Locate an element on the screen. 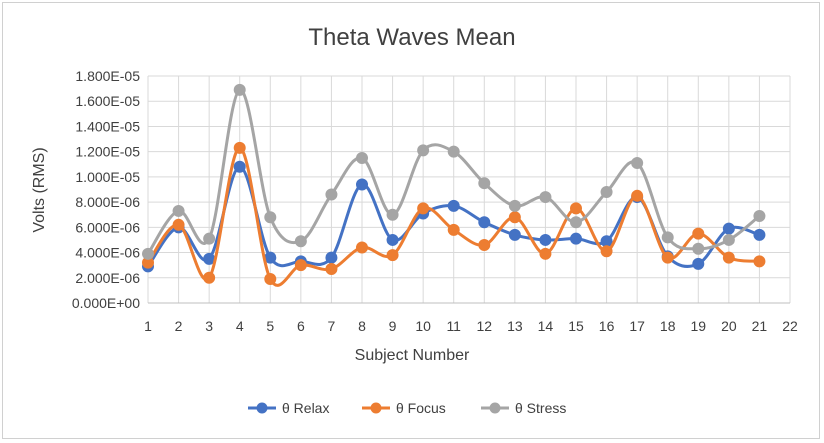  y-tick-label: 1.000E-05 is located at coordinates (107, 177).